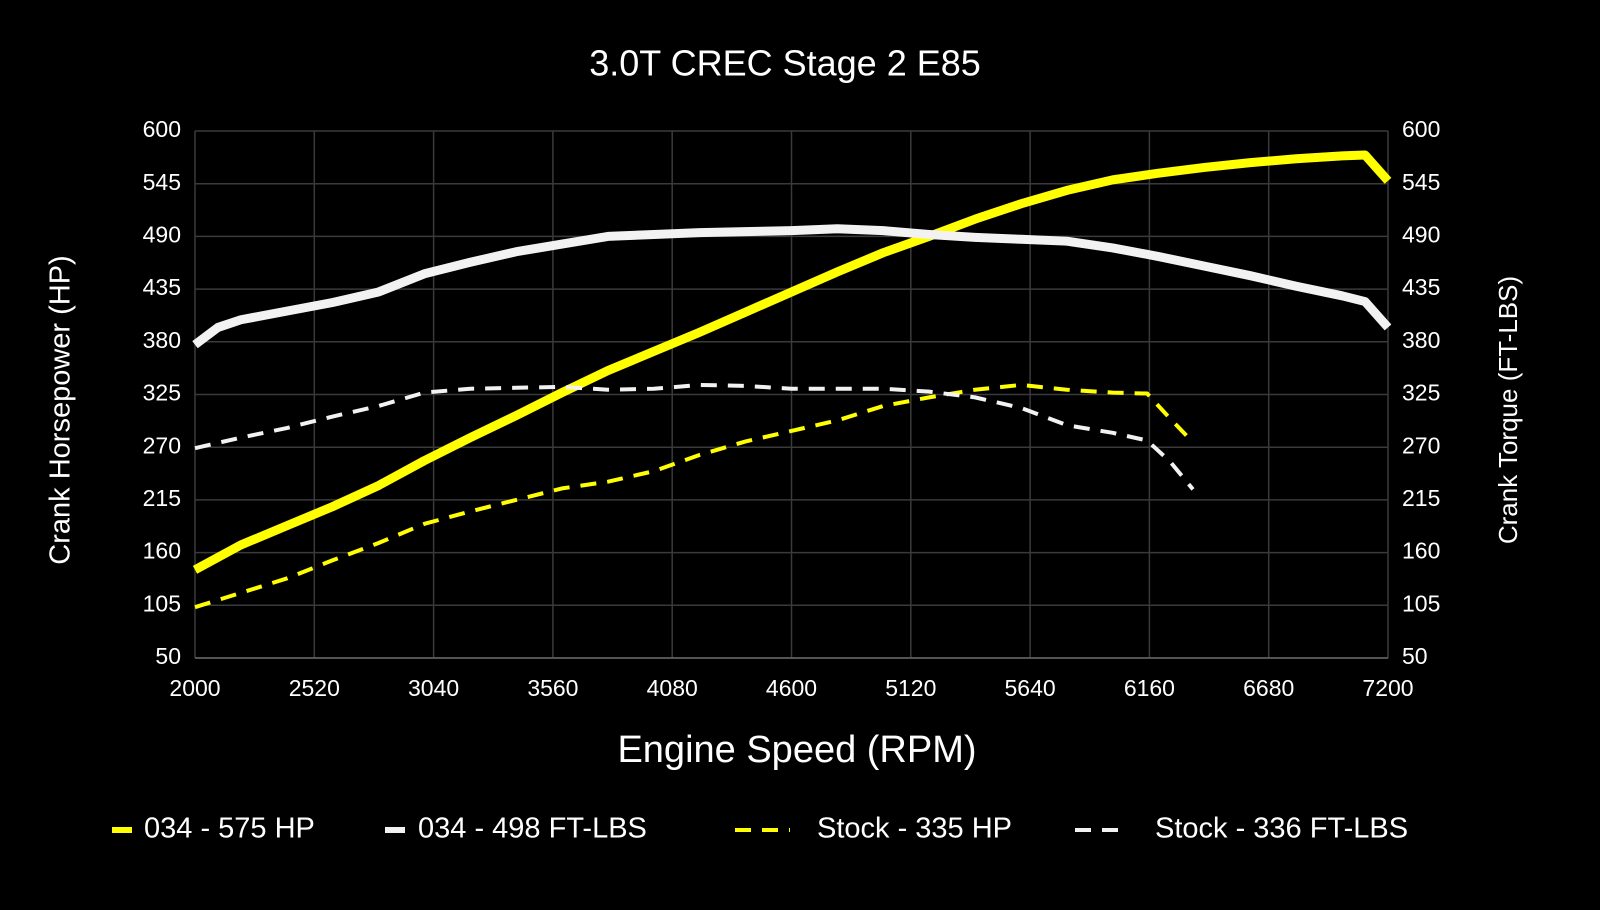 Image resolution: width=1600 pixels, height=910 pixels. What do you see at coordinates (1030, 688) in the screenshot?
I see `x-tick-label: 5640` at bounding box center [1030, 688].